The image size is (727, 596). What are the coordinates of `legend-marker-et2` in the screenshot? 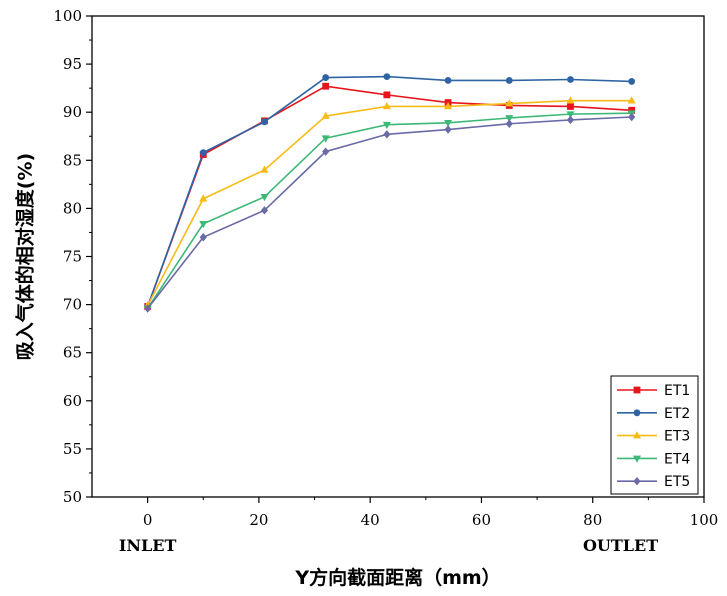 It's located at (637, 413).